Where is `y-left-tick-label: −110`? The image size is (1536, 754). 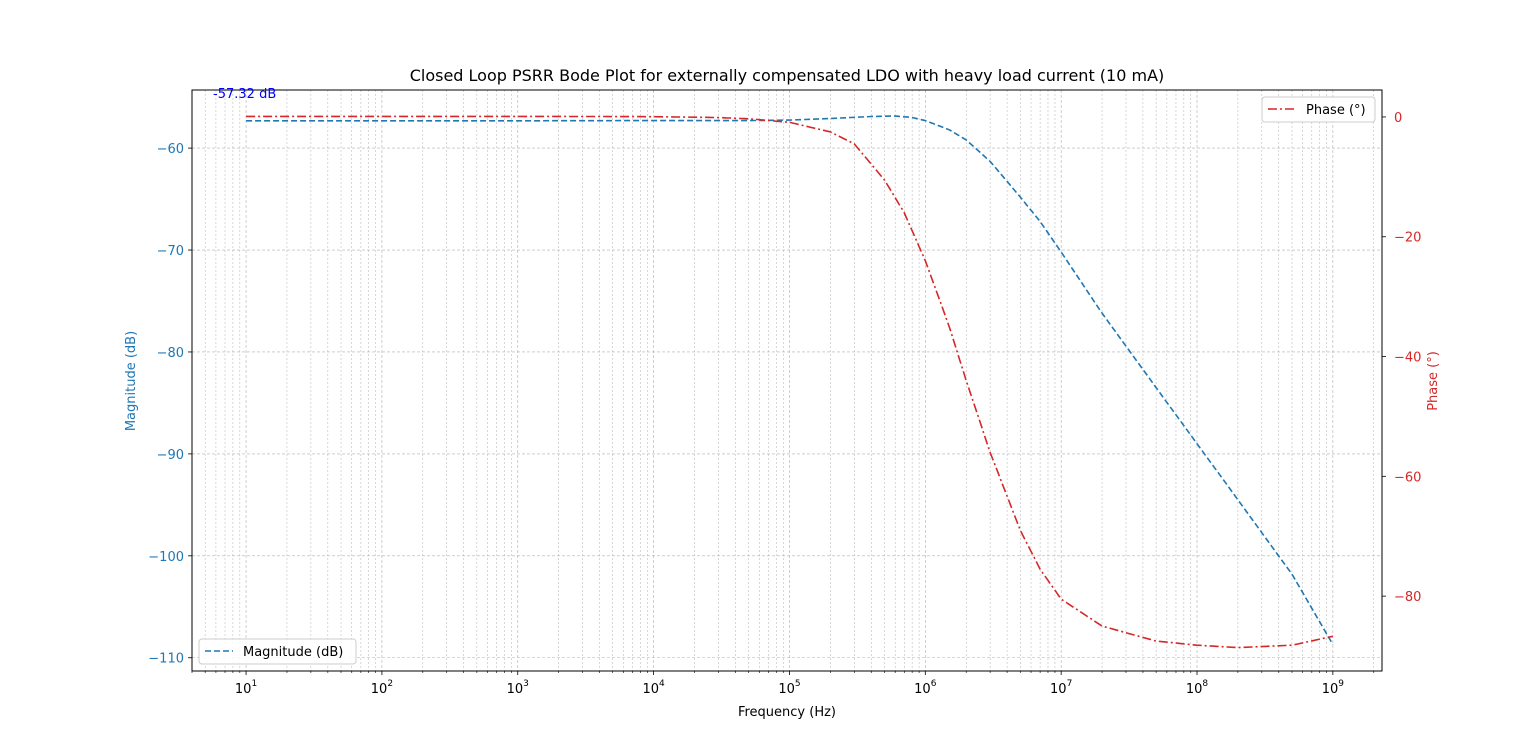
y-left-tick-label: −110 is located at coordinates (166, 659).